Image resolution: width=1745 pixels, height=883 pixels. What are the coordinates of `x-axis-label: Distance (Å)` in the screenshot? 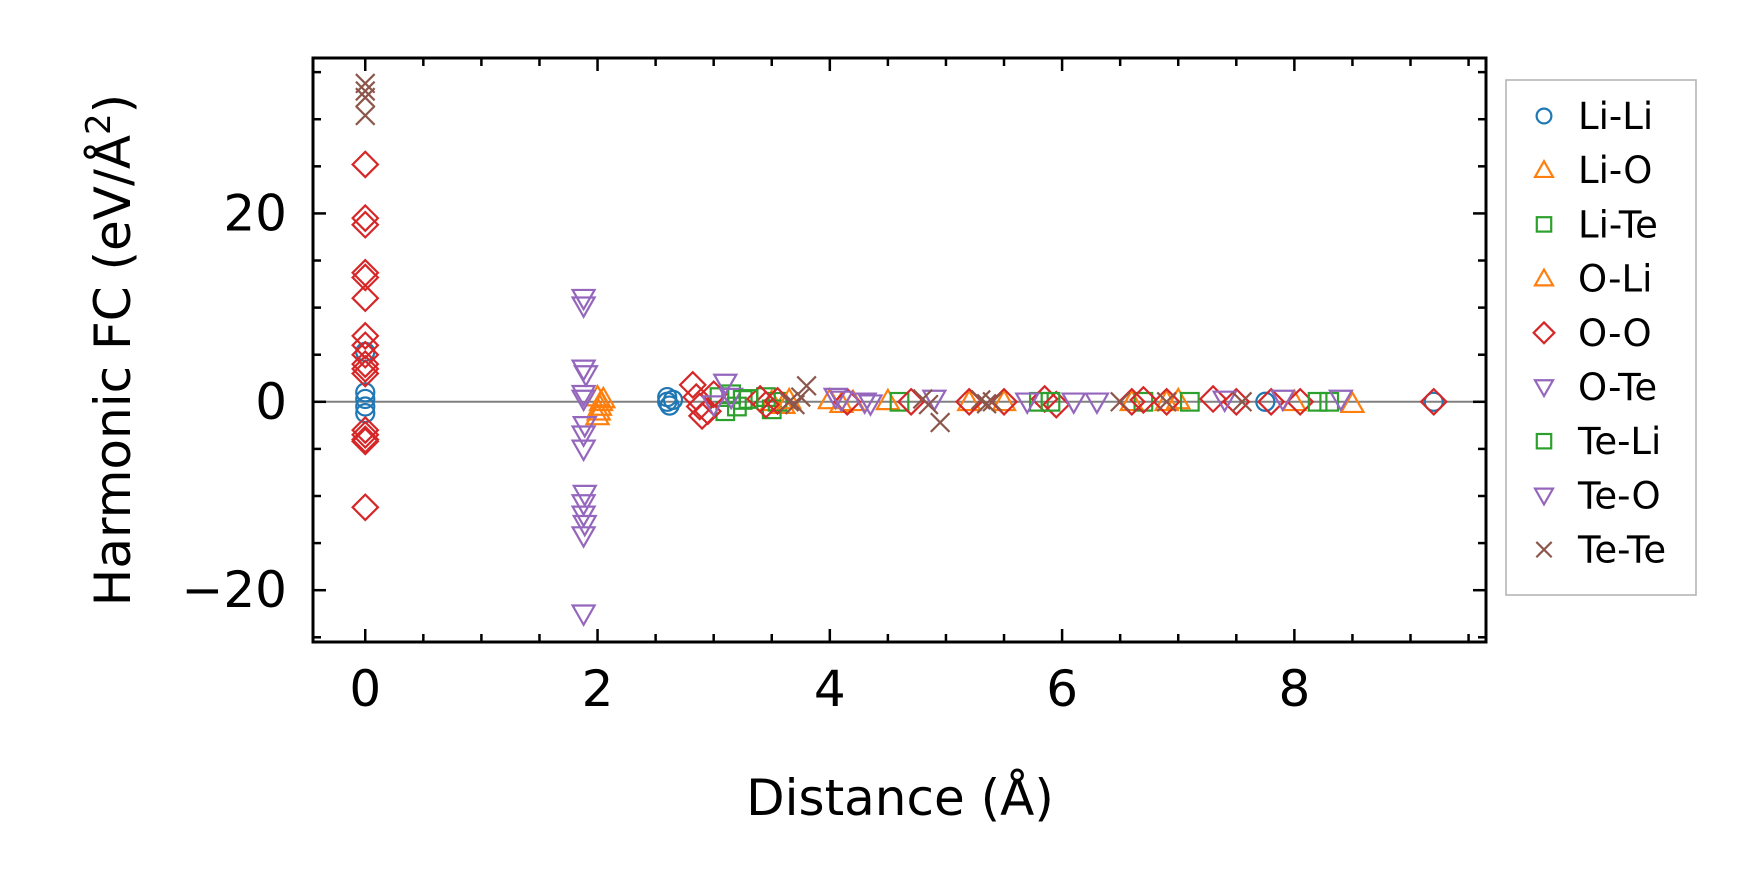 It's located at (900, 798).